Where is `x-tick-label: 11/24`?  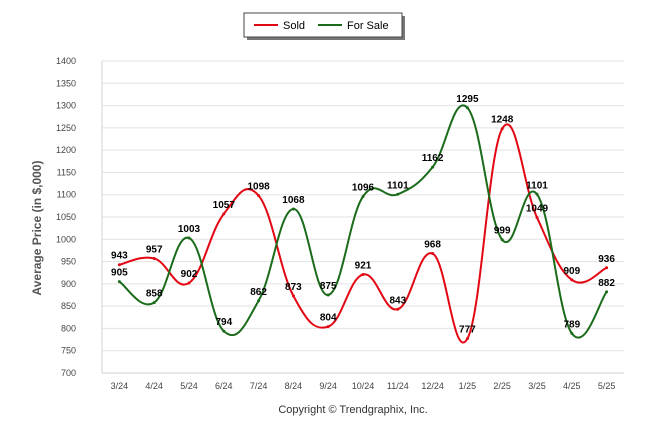
x-tick-label: 11/24 is located at coordinates (398, 386).